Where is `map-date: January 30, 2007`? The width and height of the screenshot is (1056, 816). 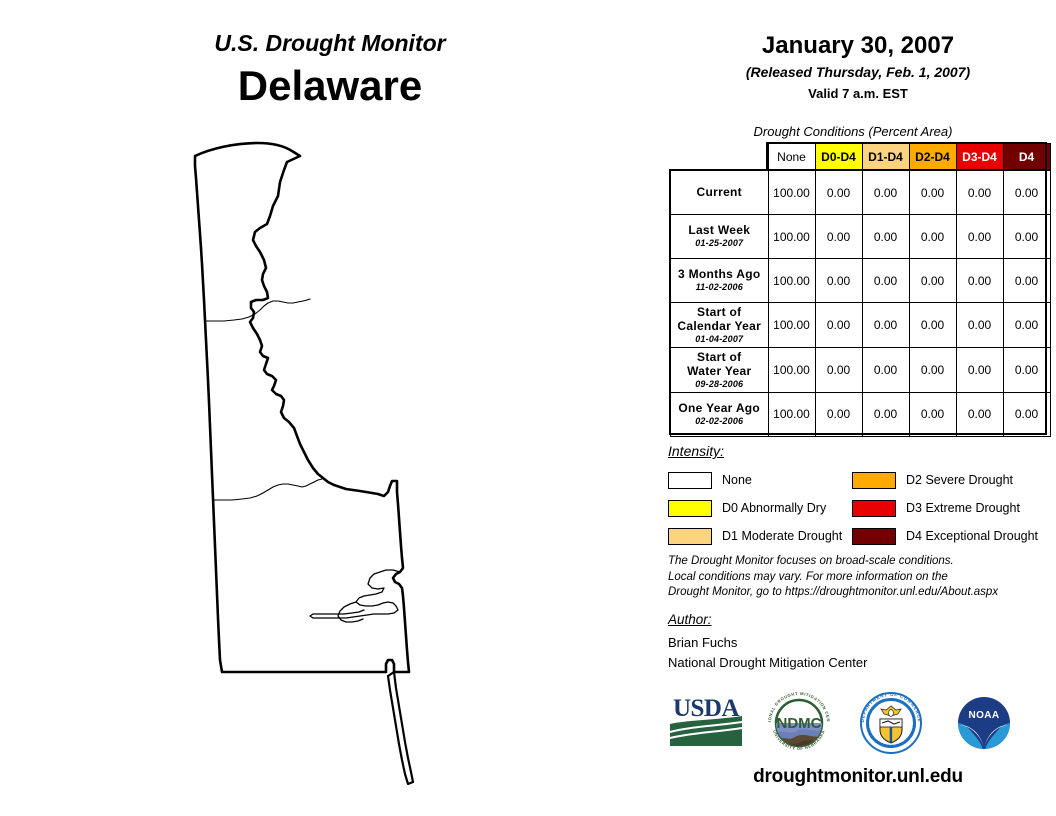
map-date: January 30, 2007 is located at coordinates (858, 45).